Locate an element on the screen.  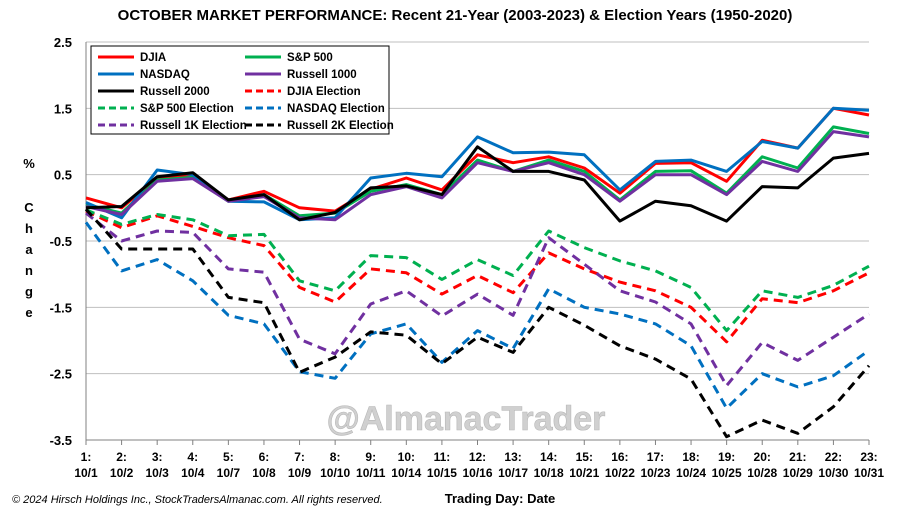
x-tick-date: 10/11 is located at coordinates (371, 473).